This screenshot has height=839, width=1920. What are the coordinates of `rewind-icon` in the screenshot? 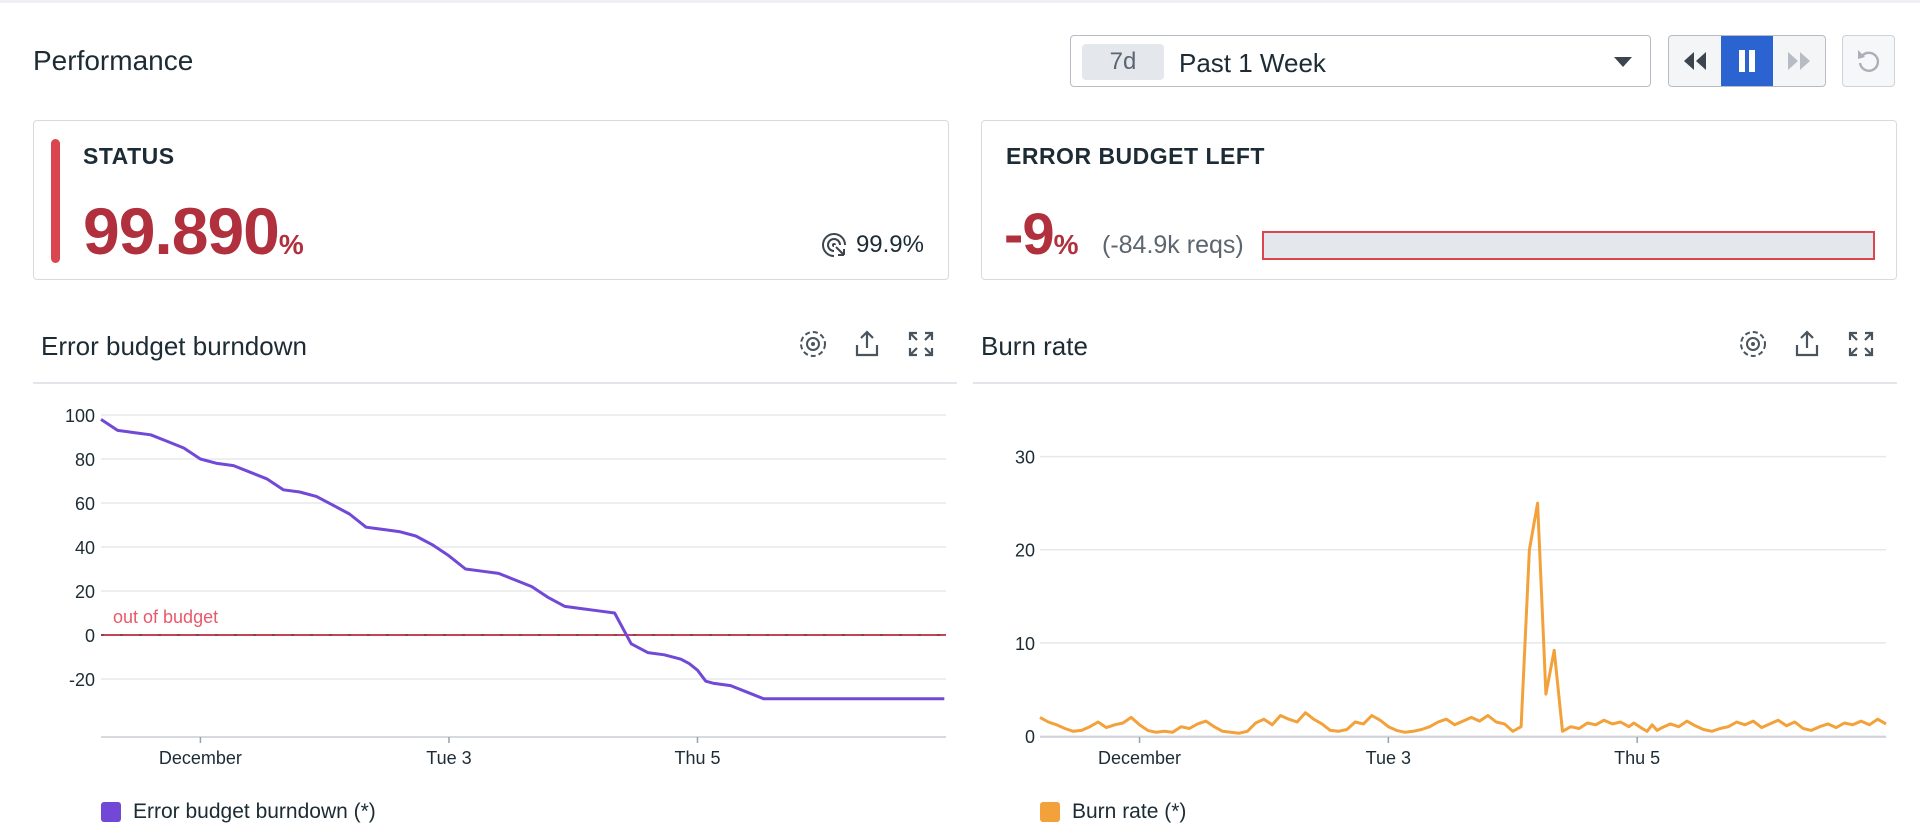 It's located at (1695, 61).